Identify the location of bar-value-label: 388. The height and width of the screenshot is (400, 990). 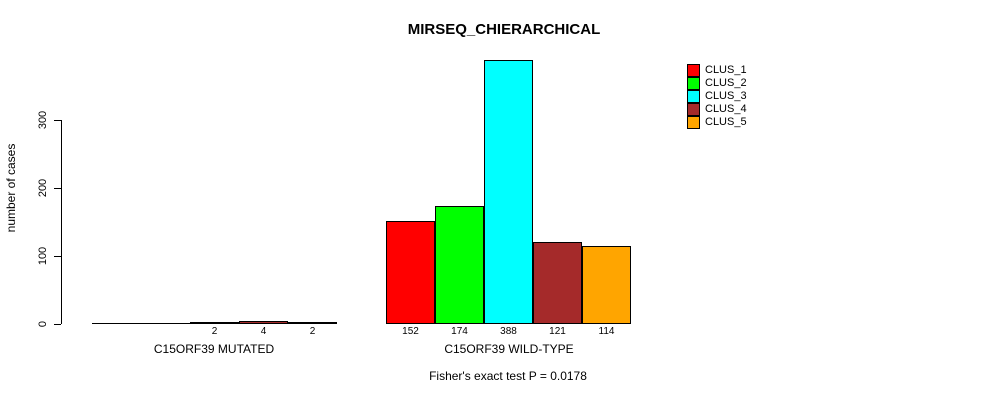
(508, 331).